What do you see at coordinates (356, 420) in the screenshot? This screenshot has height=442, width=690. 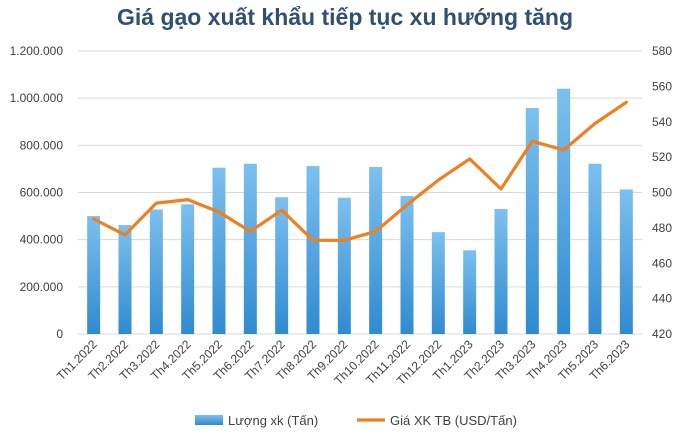 I see `legend: Lượng xk (Tấn) Giá XK TB (USD/Tấn)` at bounding box center [356, 420].